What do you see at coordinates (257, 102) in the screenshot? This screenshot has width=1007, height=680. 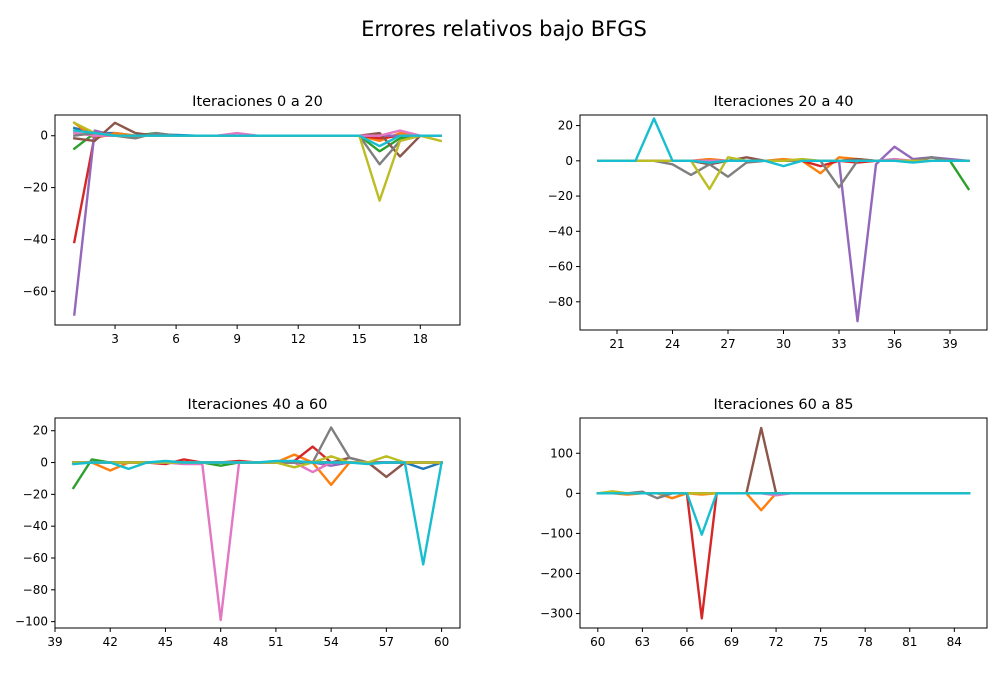 I see `subplot-title: Iteraciones 0 a 20` at bounding box center [257, 102].